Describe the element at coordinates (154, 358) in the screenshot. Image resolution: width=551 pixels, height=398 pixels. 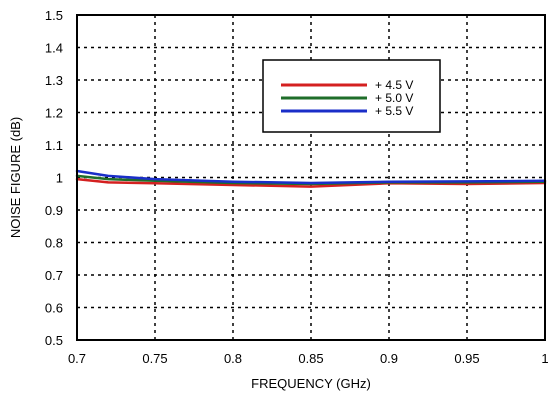
I see `x-tick-label: 0.75` at that location.